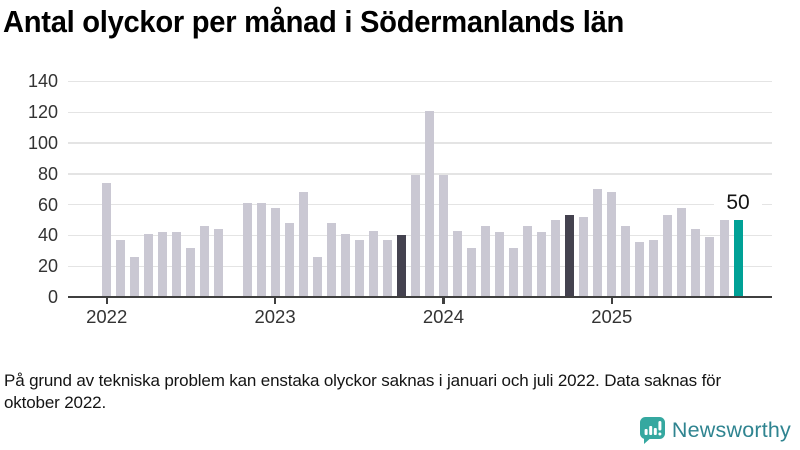 The image size is (800, 450). I want to click on x-axis-tick-2022, so click(106, 301).